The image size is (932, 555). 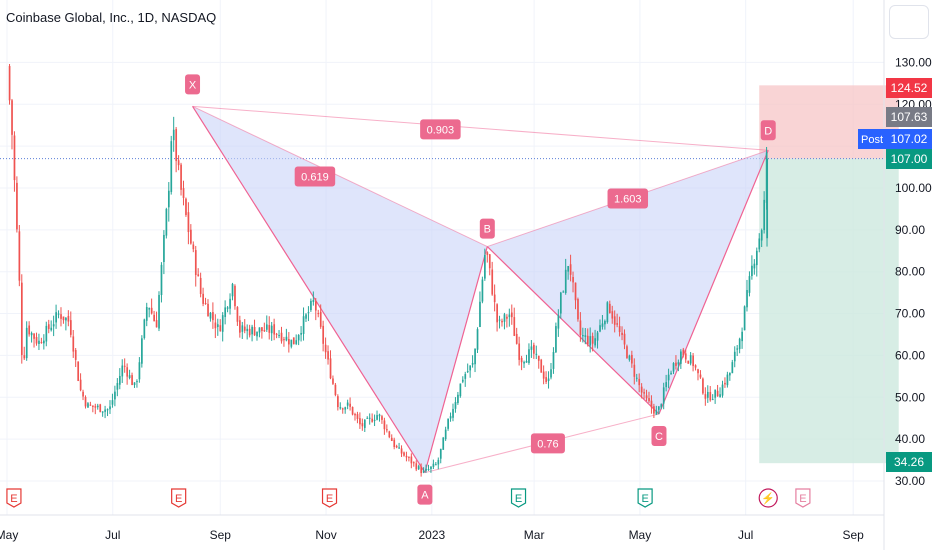 What do you see at coordinates (909, 22) in the screenshot?
I see `symbol-logo` at bounding box center [909, 22].